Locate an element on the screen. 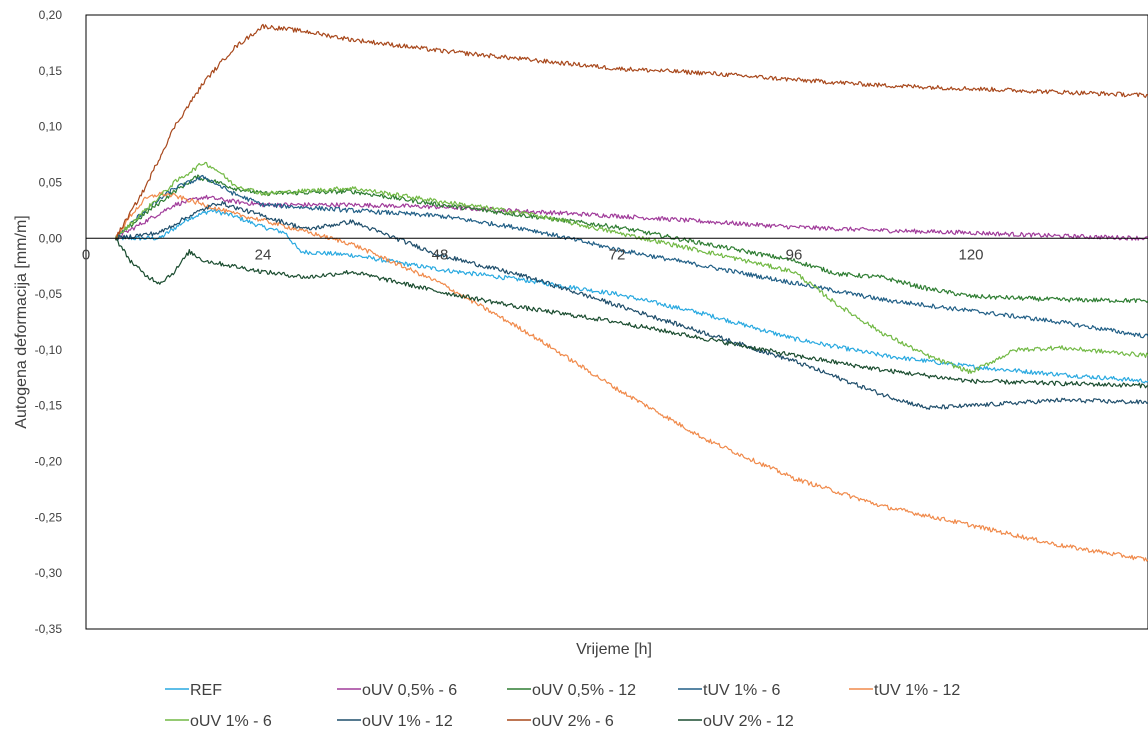 The width and height of the screenshot is (1148, 733). y-tick-label: 0,05 is located at coordinates (51, 182).